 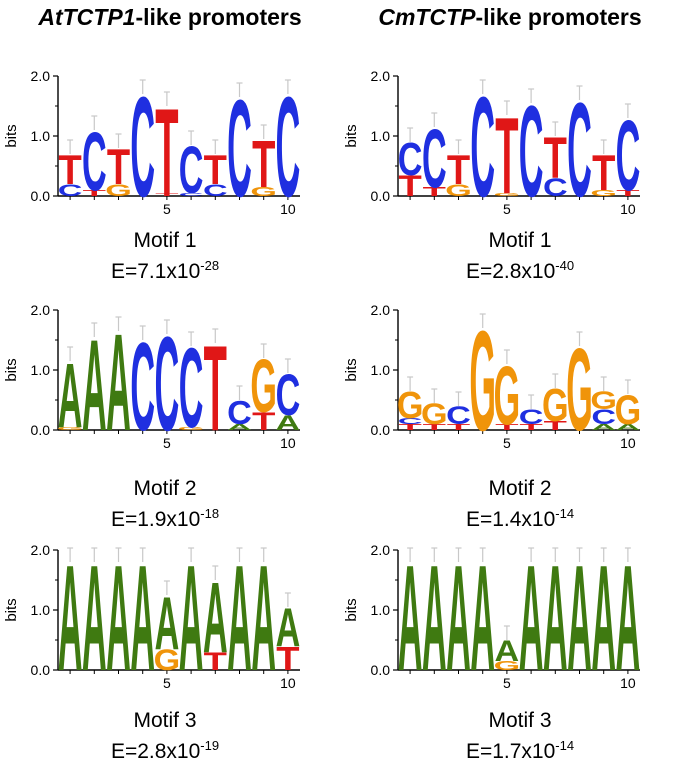 I want to click on motif-caption: Motif 1 E=2.8x10-40, so click(x=520, y=256).